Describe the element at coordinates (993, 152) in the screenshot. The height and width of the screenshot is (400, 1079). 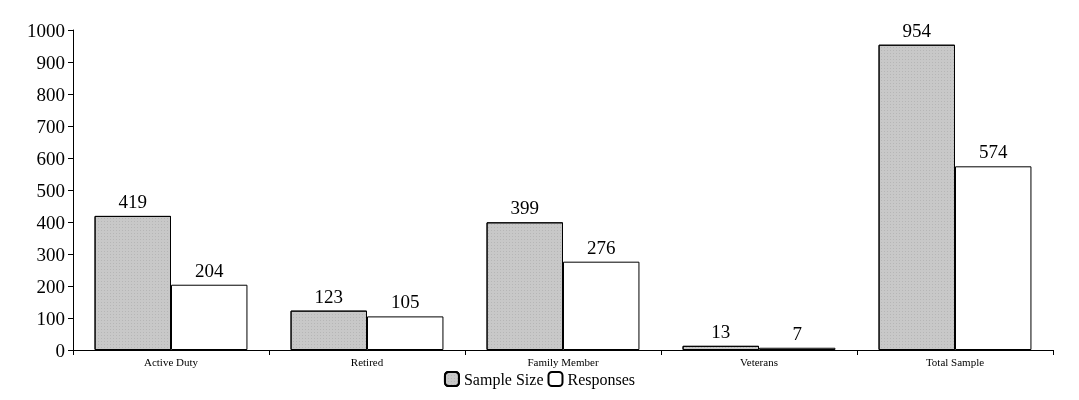
I see `data-label: 574` at that location.